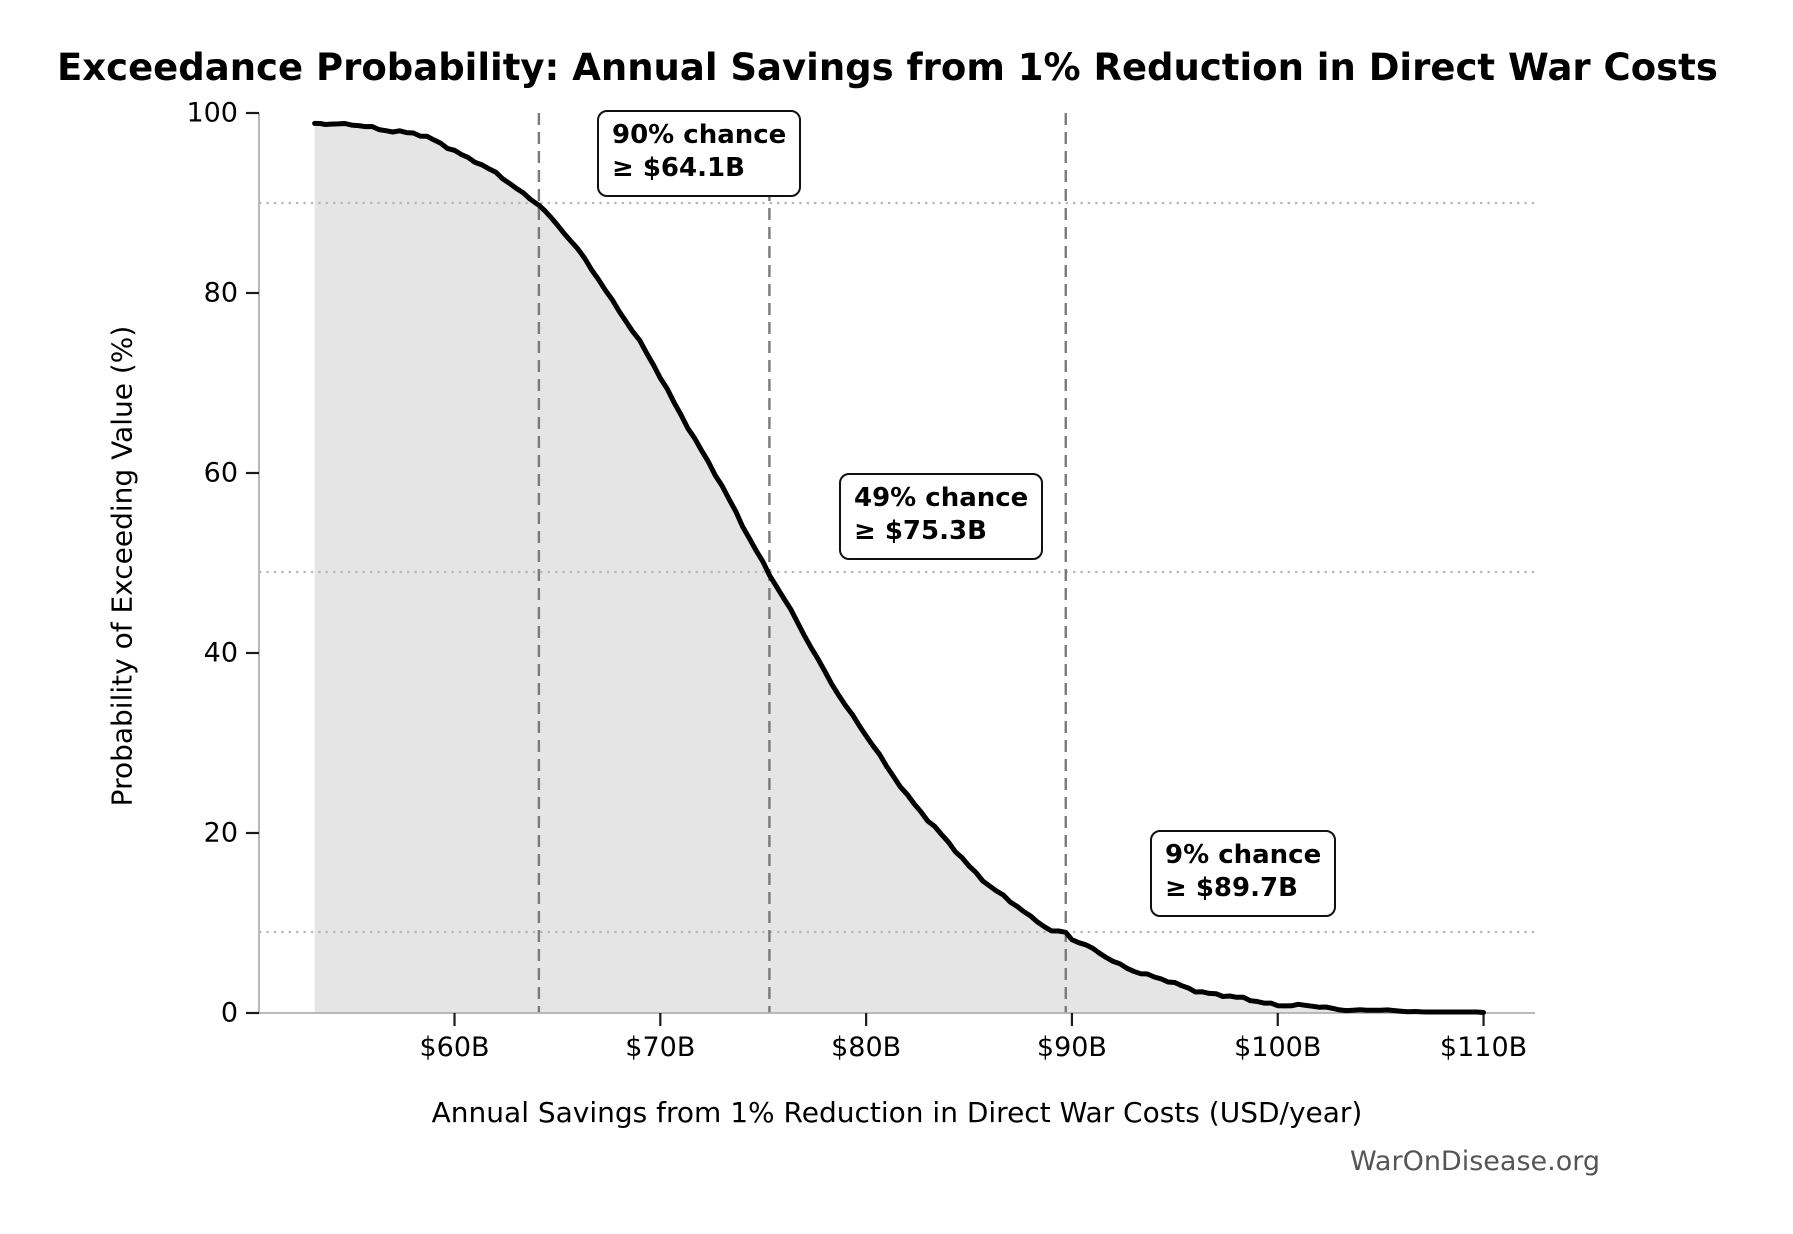  I want to click on annotation-line1: 90% chance, so click(699, 135).